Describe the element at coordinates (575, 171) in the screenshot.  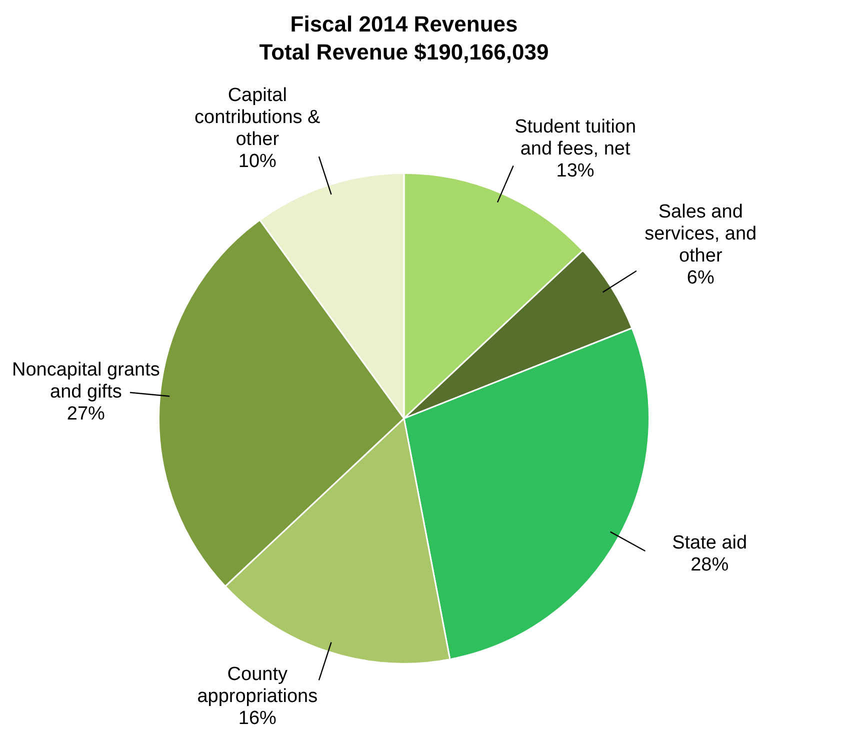
I see `data-label: 13%` at that location.